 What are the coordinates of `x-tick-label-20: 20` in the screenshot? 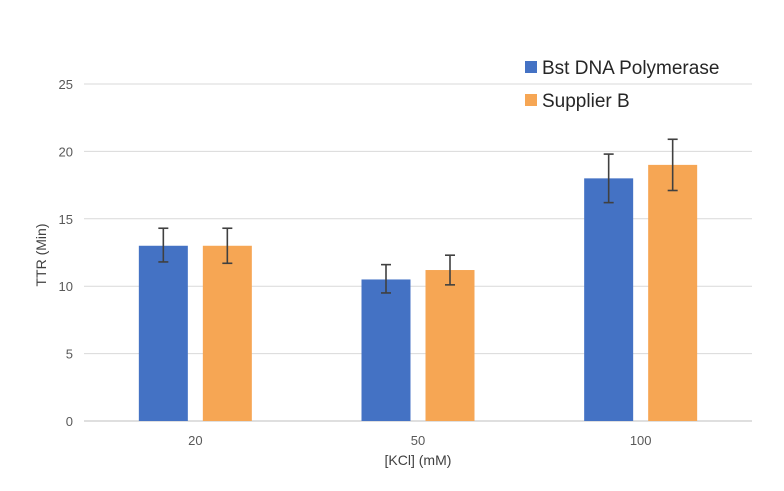 It's located at (195, 440).